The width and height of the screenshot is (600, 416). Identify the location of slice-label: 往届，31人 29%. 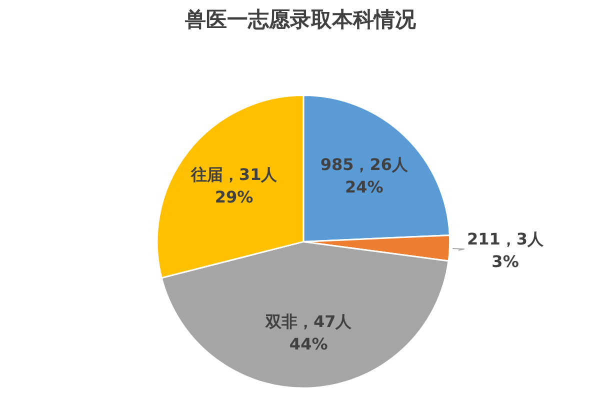
(234, 185).